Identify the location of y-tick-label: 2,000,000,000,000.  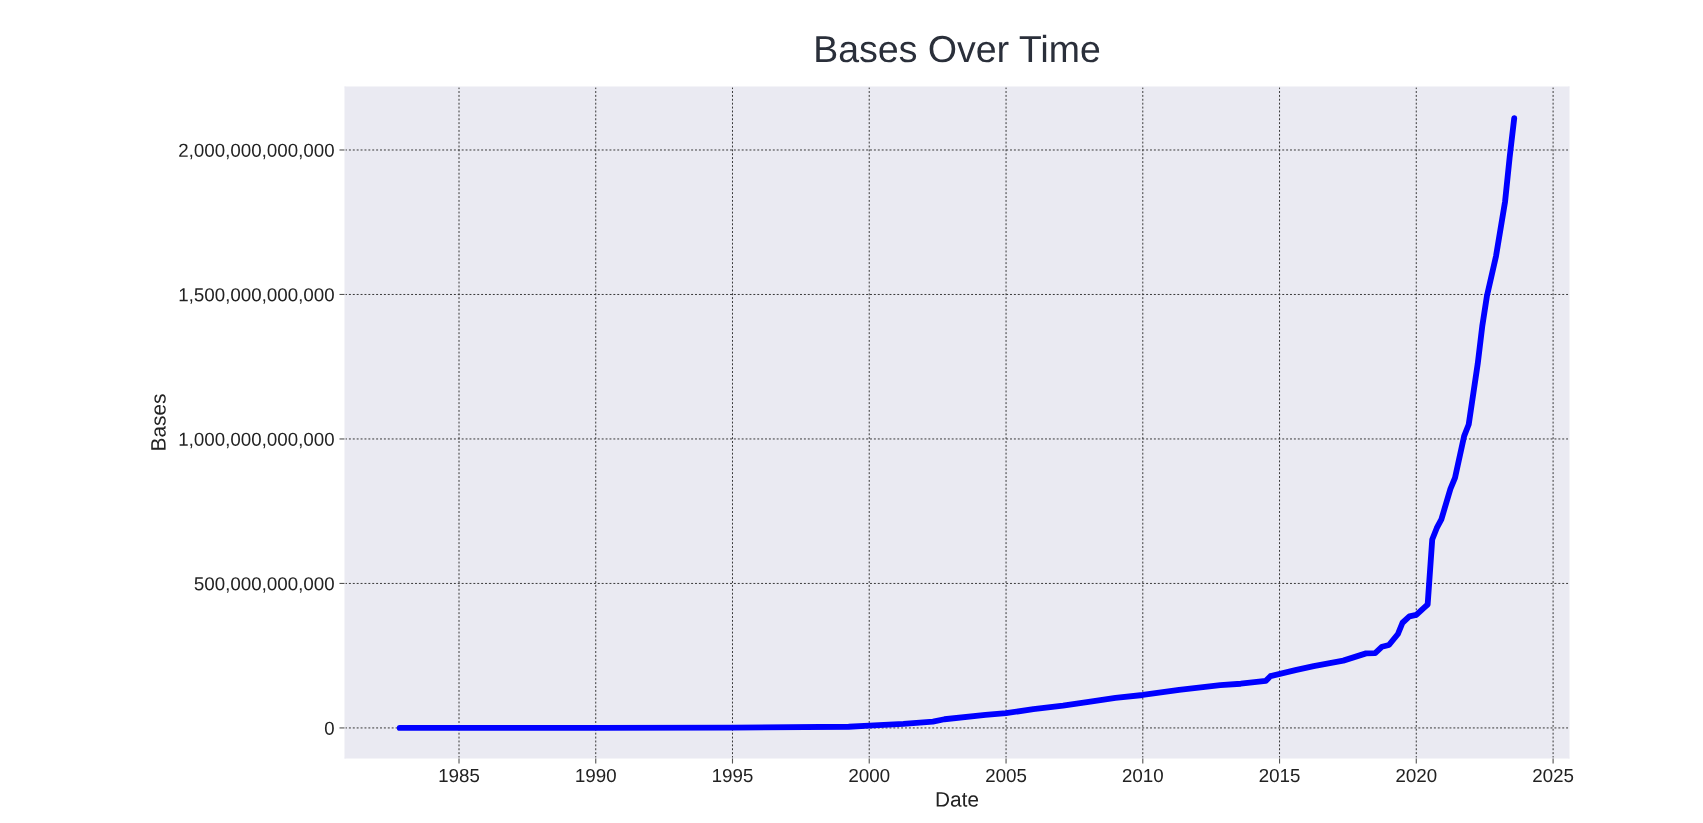
(256, 151).